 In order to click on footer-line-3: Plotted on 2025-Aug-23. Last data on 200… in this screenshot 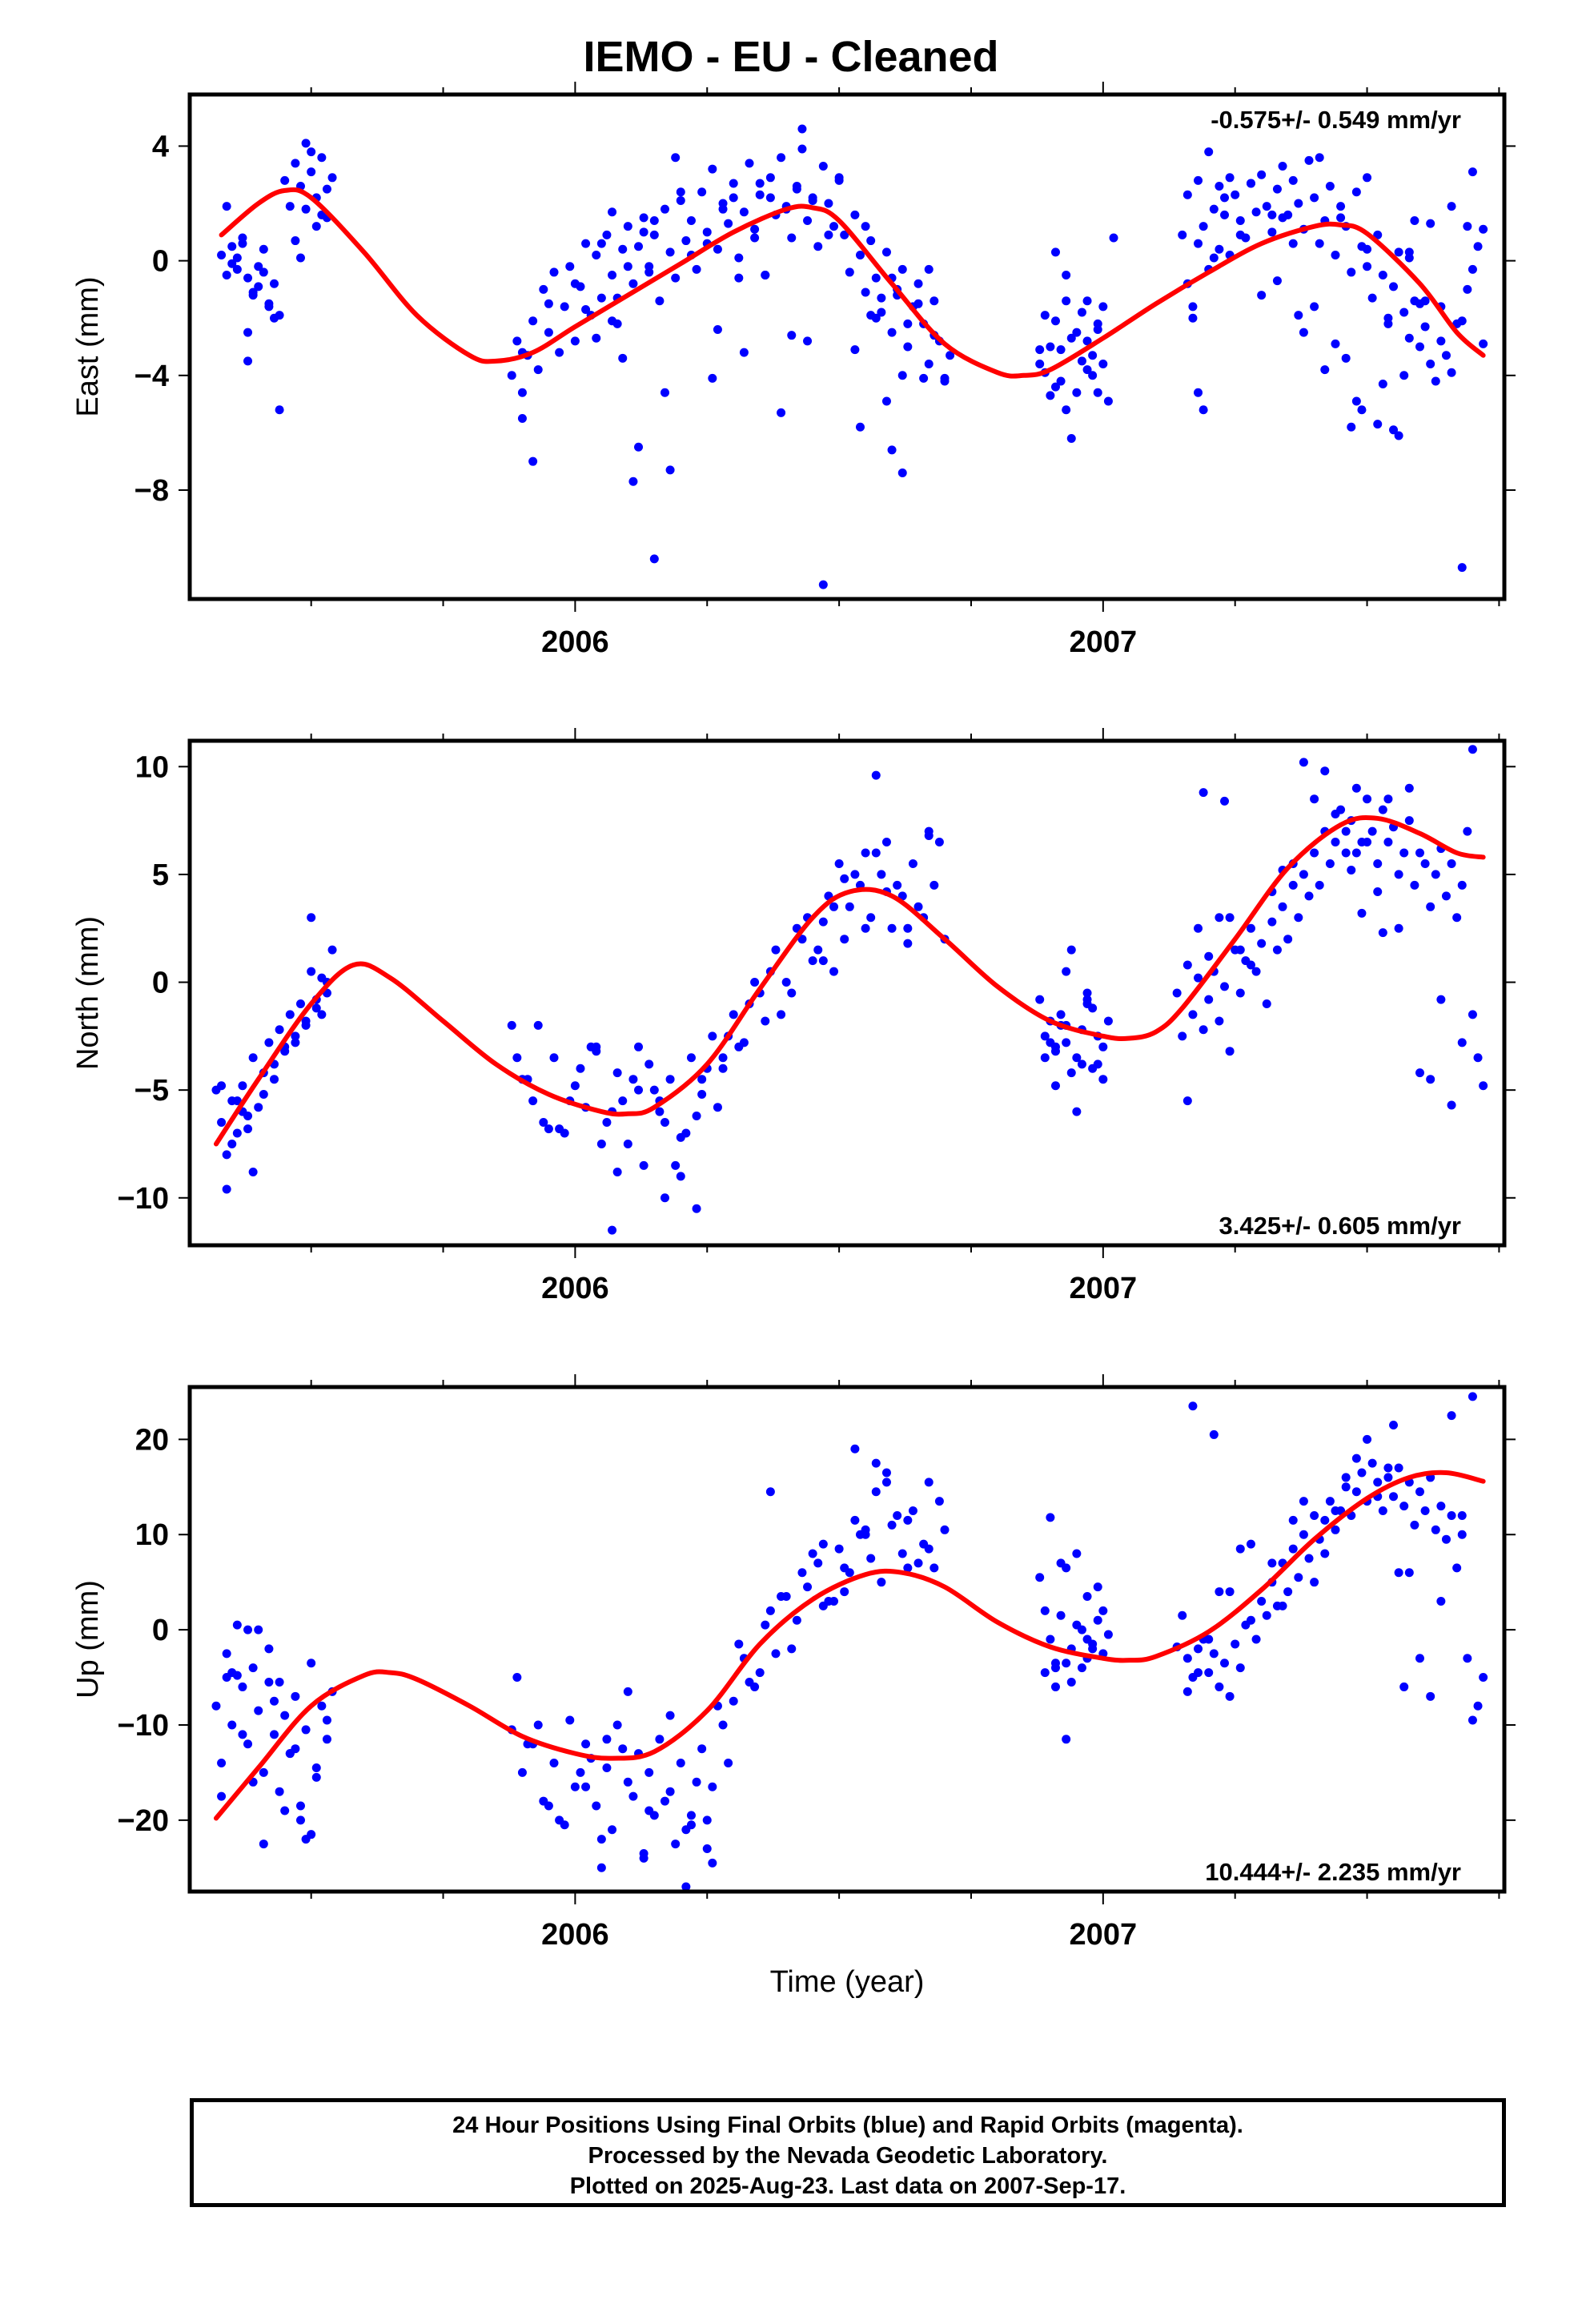, I will do `click(847, 2186)`.